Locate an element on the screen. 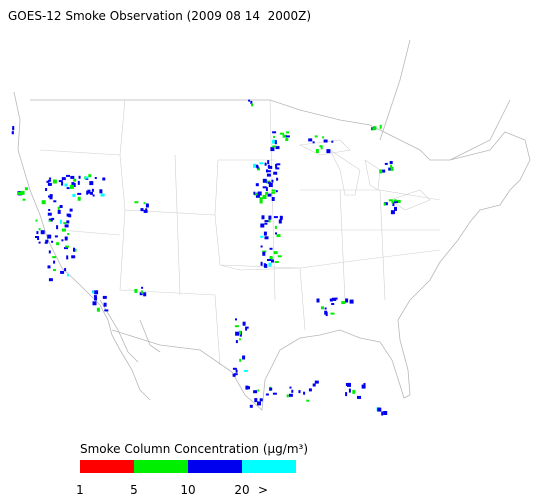  great-lakes is located at coordinates (364, 175).